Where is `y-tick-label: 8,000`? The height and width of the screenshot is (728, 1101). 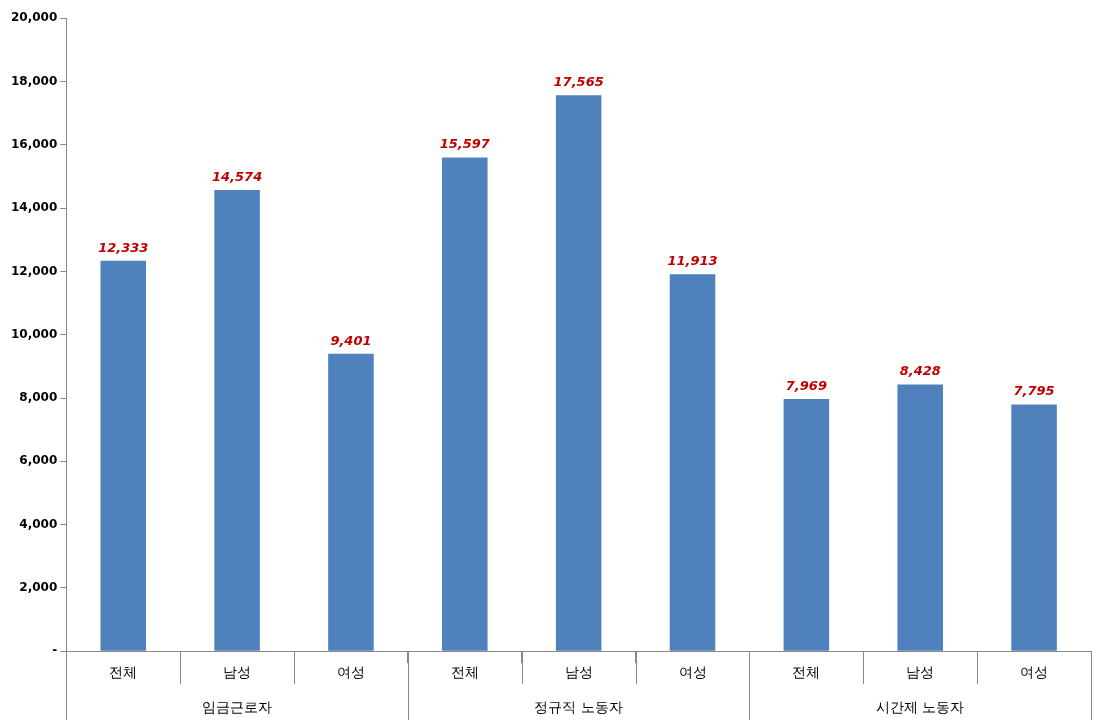
y-tick-label: 8,000 is located at coordinates (38, 397).